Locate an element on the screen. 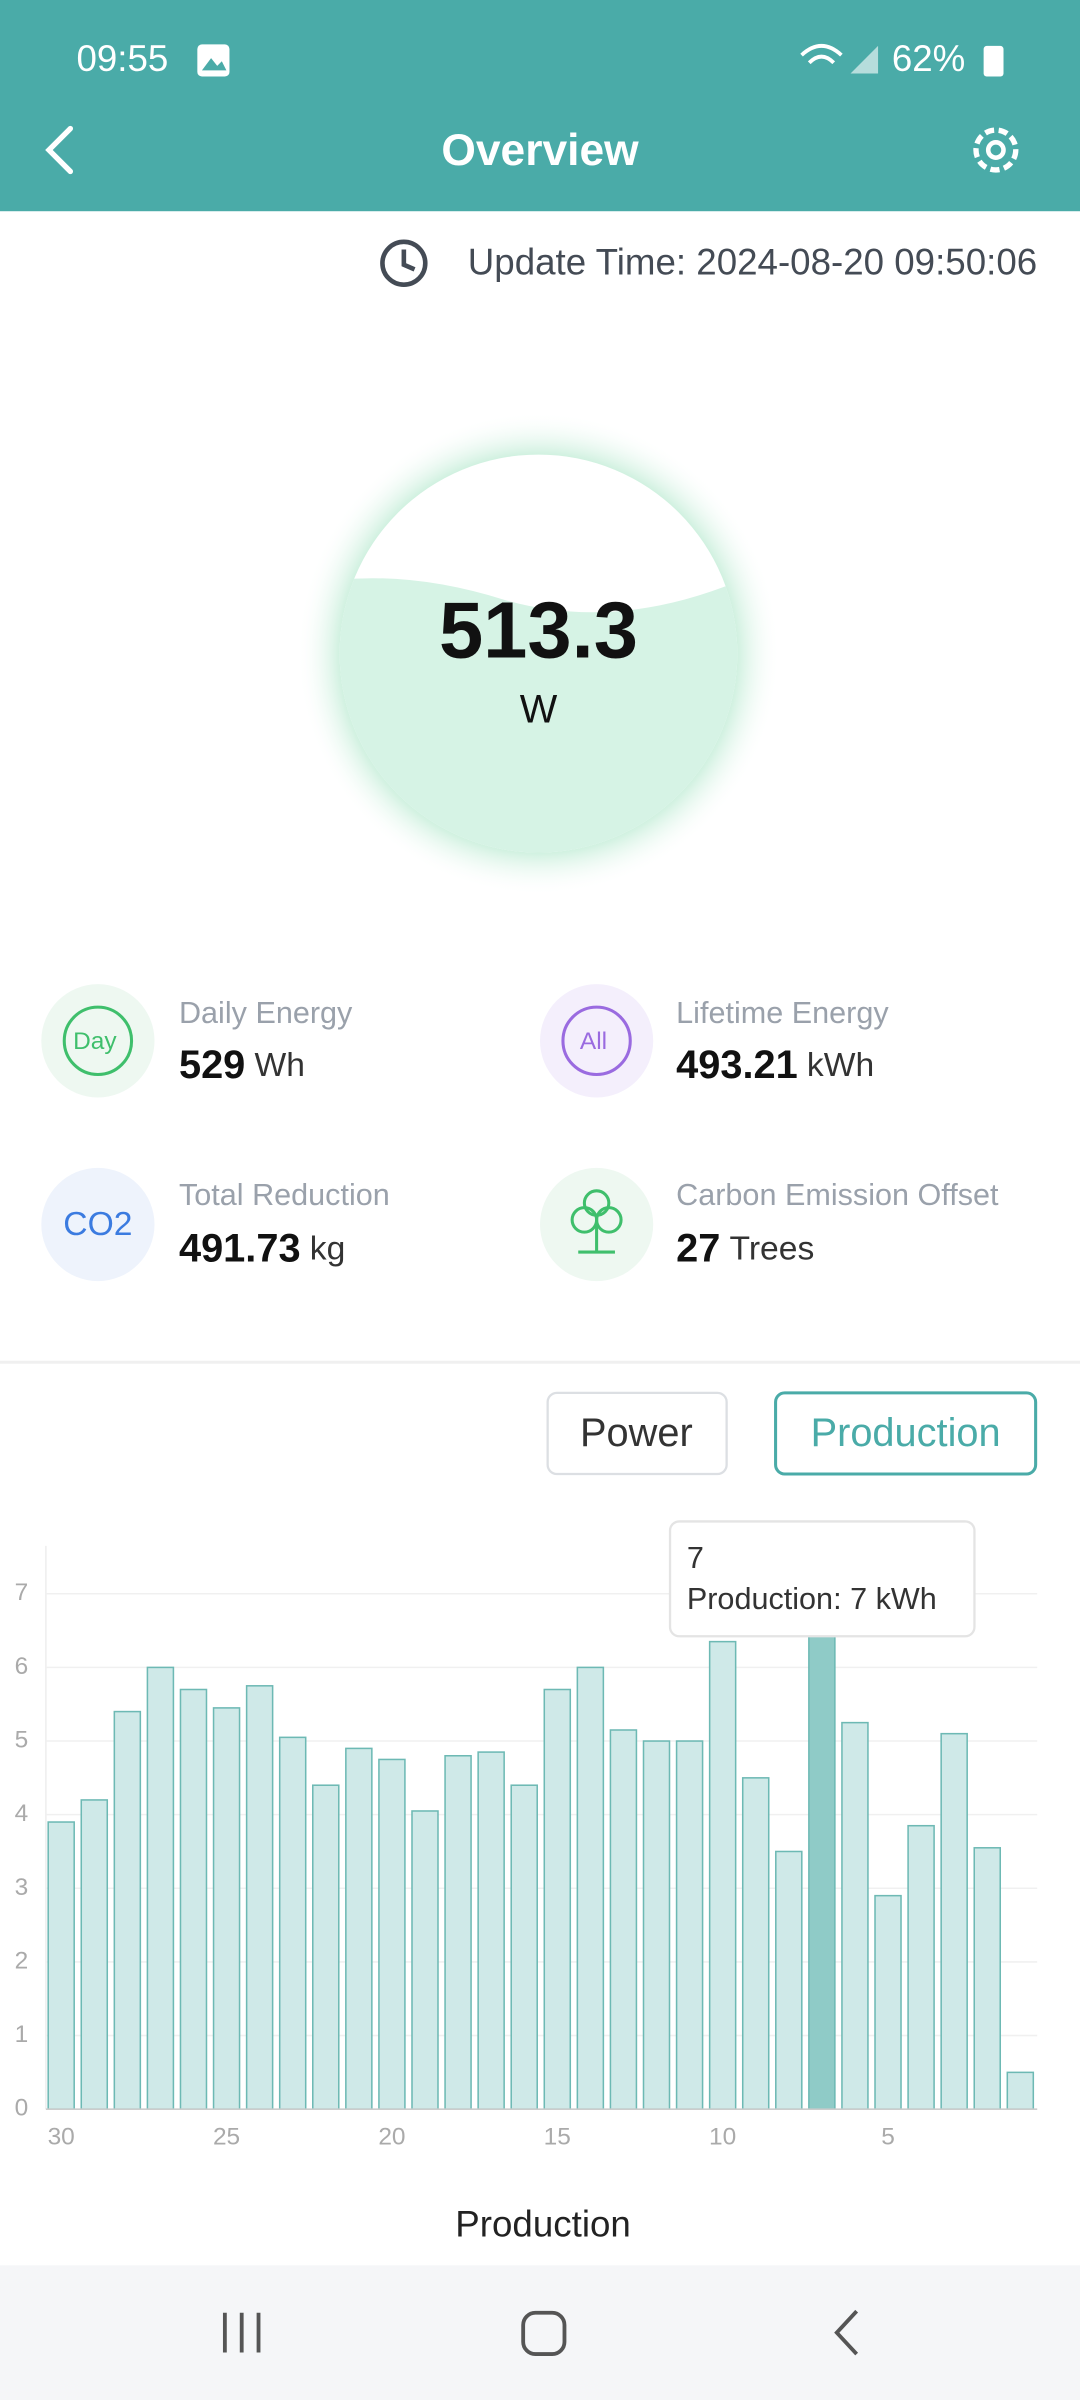  nav-recent is located at coordinates (241, 2332).